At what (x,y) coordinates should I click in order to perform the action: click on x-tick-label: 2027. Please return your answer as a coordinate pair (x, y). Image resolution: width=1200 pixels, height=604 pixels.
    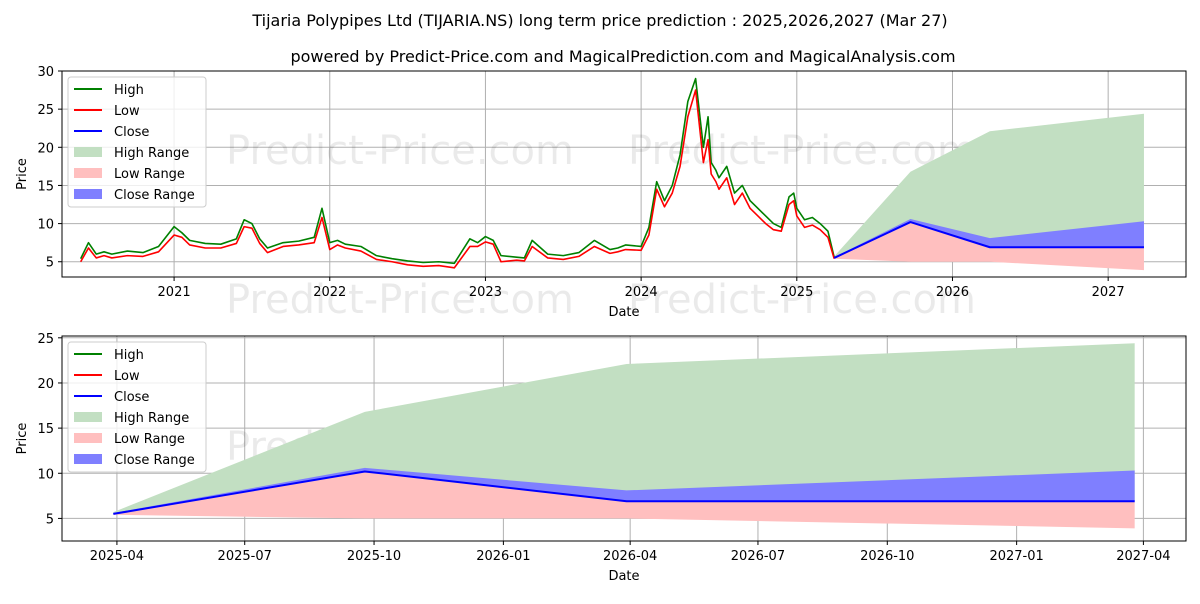
    Looking at the image, I should click on (1108, 292).